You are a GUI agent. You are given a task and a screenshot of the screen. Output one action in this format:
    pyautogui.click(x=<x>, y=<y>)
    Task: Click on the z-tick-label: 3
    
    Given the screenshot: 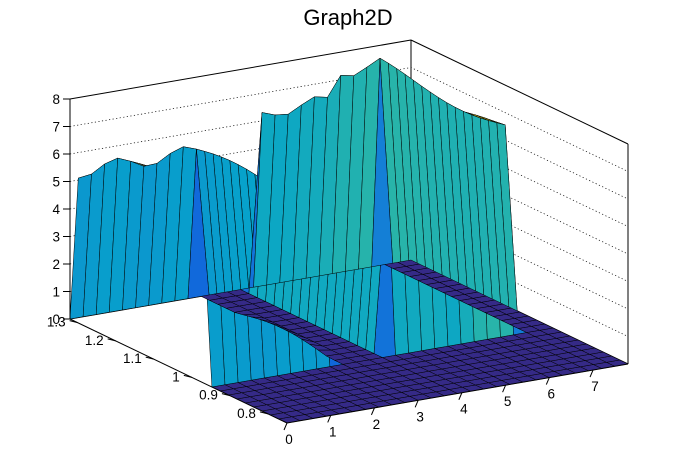 What is the action you would take?
    pyautogui.click(x=56, y=237)
    